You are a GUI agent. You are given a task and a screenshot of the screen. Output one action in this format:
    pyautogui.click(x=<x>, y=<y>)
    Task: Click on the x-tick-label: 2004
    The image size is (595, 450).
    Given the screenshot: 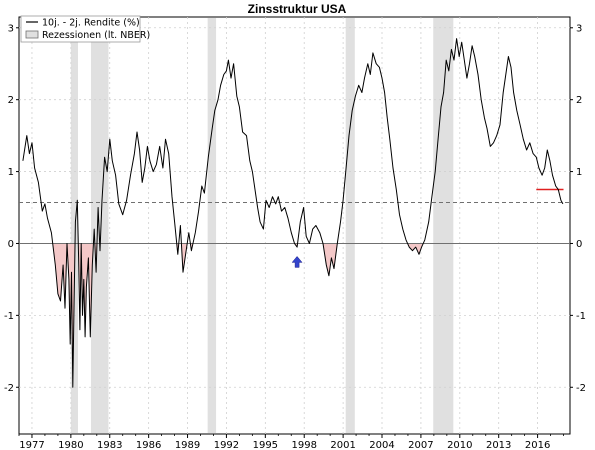 What is the action you would take?
    pyautogui.click(x=381, y=445)
    